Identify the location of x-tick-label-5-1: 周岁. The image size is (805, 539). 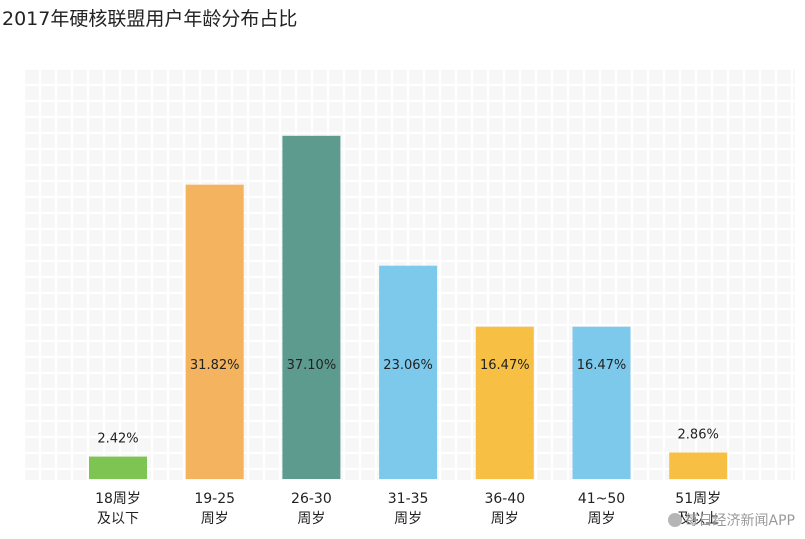
(602, 519).